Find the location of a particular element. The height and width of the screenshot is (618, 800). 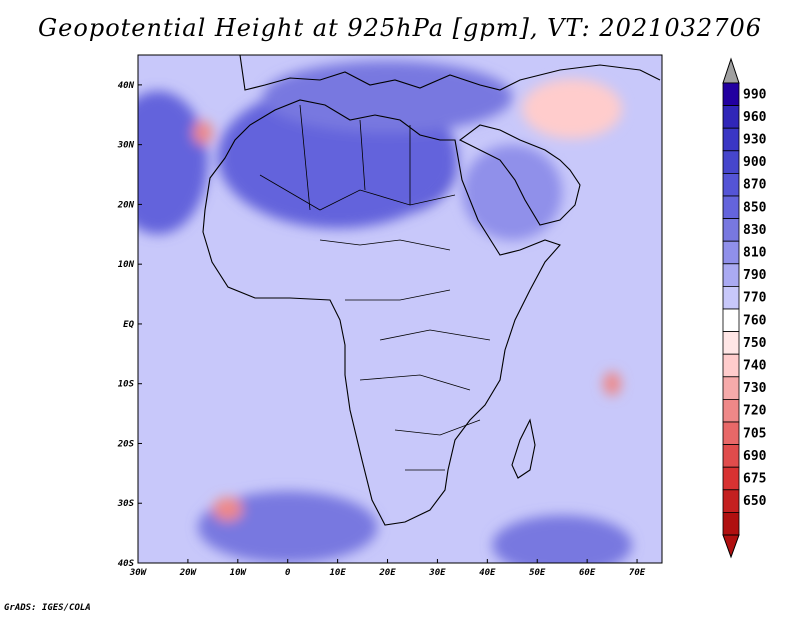

south-indian-high is located at coordinates (562, 539).